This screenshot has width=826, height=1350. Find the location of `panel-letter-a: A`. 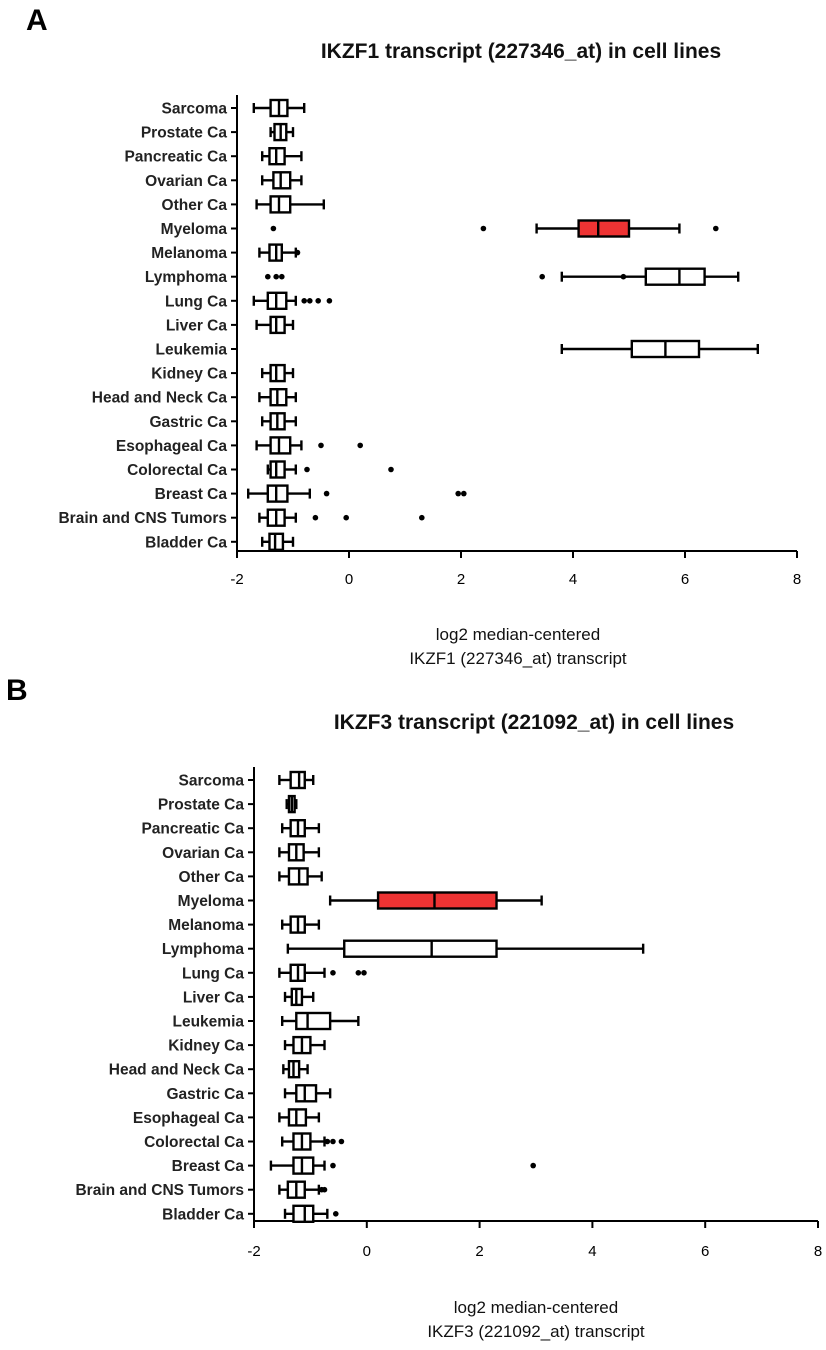

panel-letter-a: A is located at coordinates (37, 20).